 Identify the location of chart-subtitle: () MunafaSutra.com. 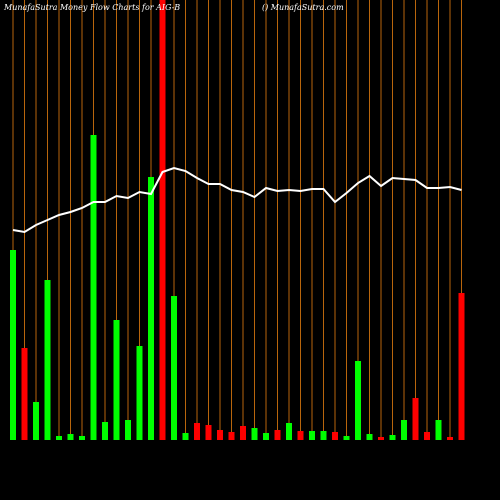
(303, 7).